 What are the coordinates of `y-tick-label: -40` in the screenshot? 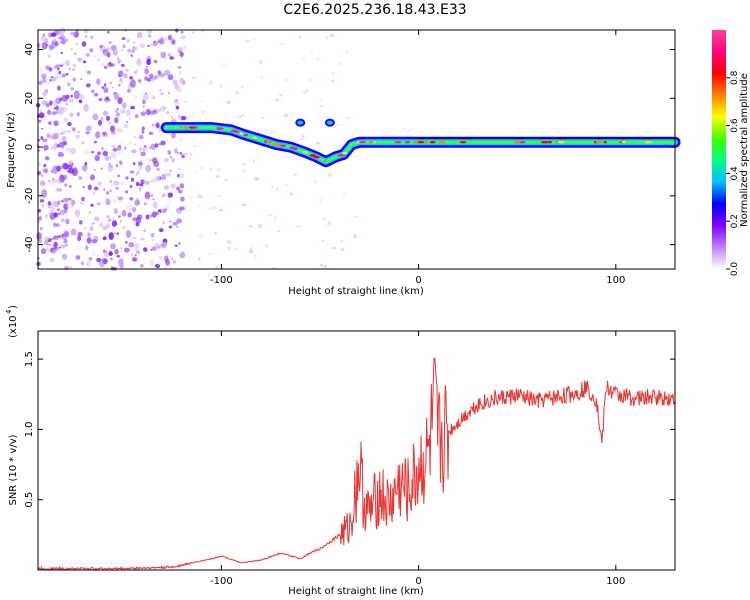 It's located at (29, 244).